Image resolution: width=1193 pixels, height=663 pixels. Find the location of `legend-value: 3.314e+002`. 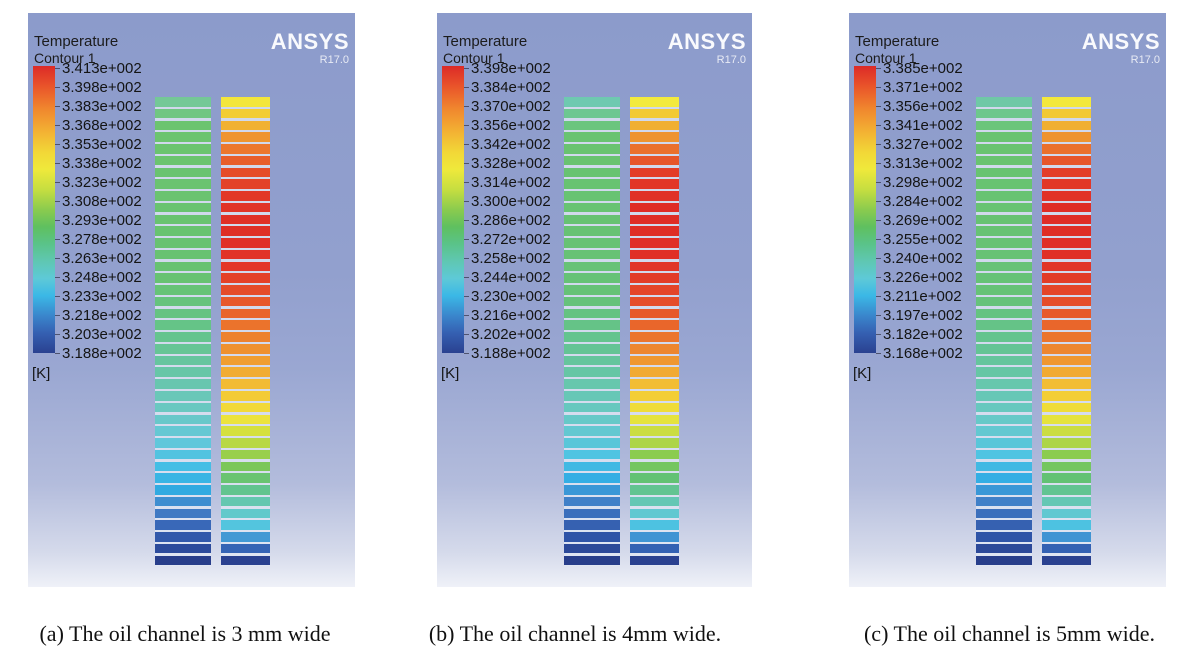

legend-value: 3.314e+002 is located at coordinates (511, 182).